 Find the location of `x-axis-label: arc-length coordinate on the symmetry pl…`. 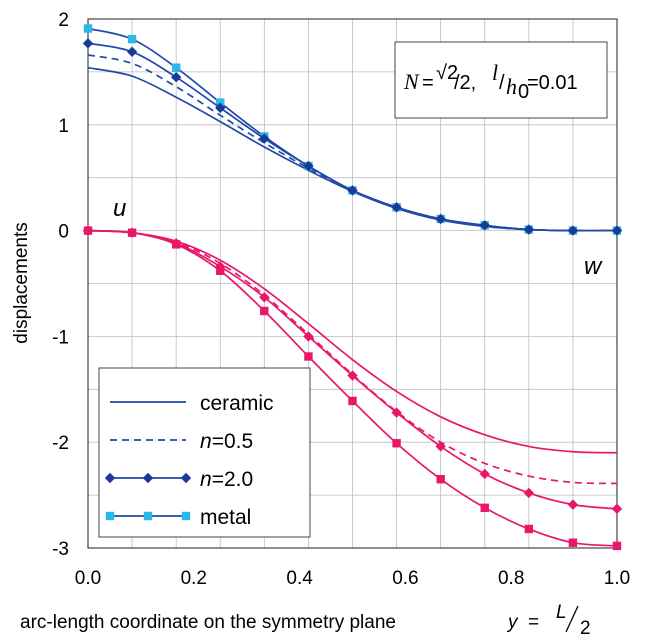

x-axis-label: arc-length coordinate on the symmetry pl… is located at coordinates (305, 620).